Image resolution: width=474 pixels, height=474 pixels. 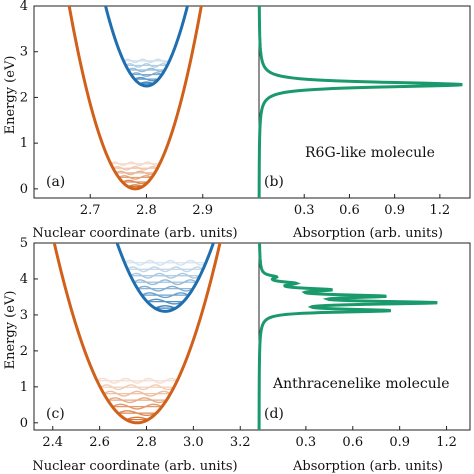 I want to click on annotation-d: Anthracenelike molecule, so click(x=361, y=384).